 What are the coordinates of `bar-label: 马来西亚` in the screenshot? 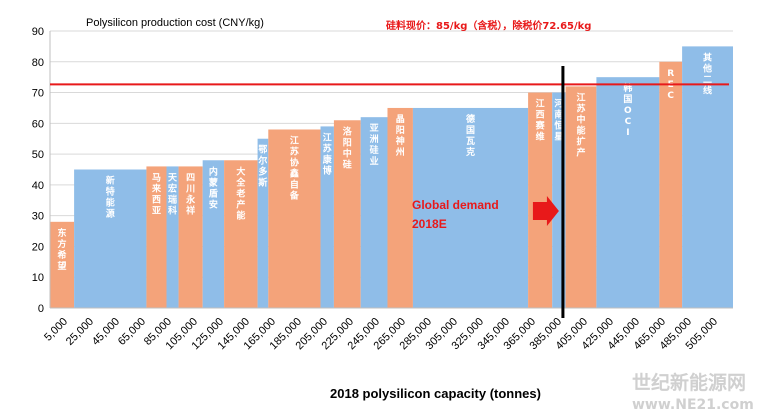 It's located at (156, 194).